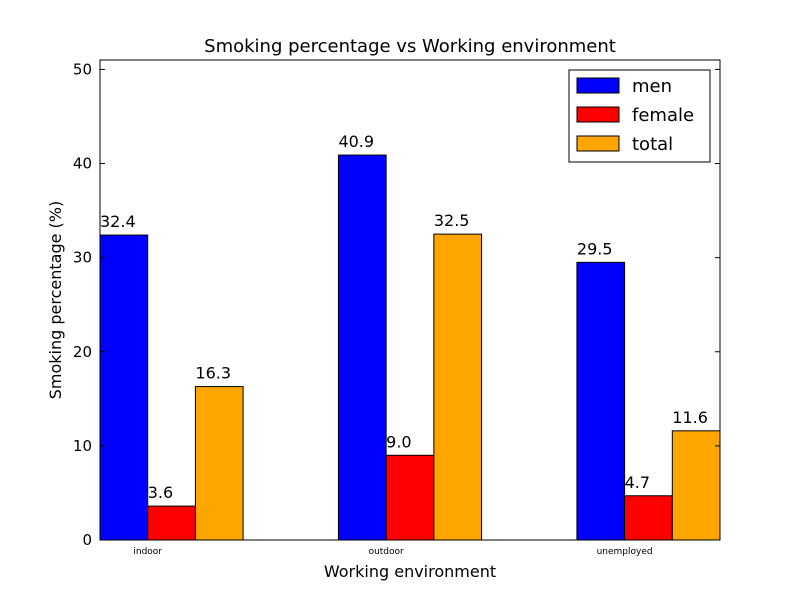  What do you see at coordinates (452, 220) in the screenshot?
I see `data-label-total-outdoor: 32.5` at bounding box center [452, 220].